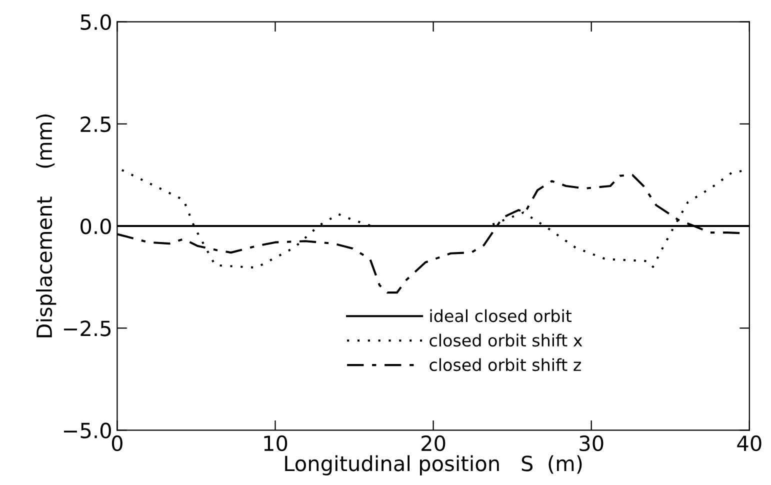  I want to click on y-tick-label: 5.0, so click(95, 22).